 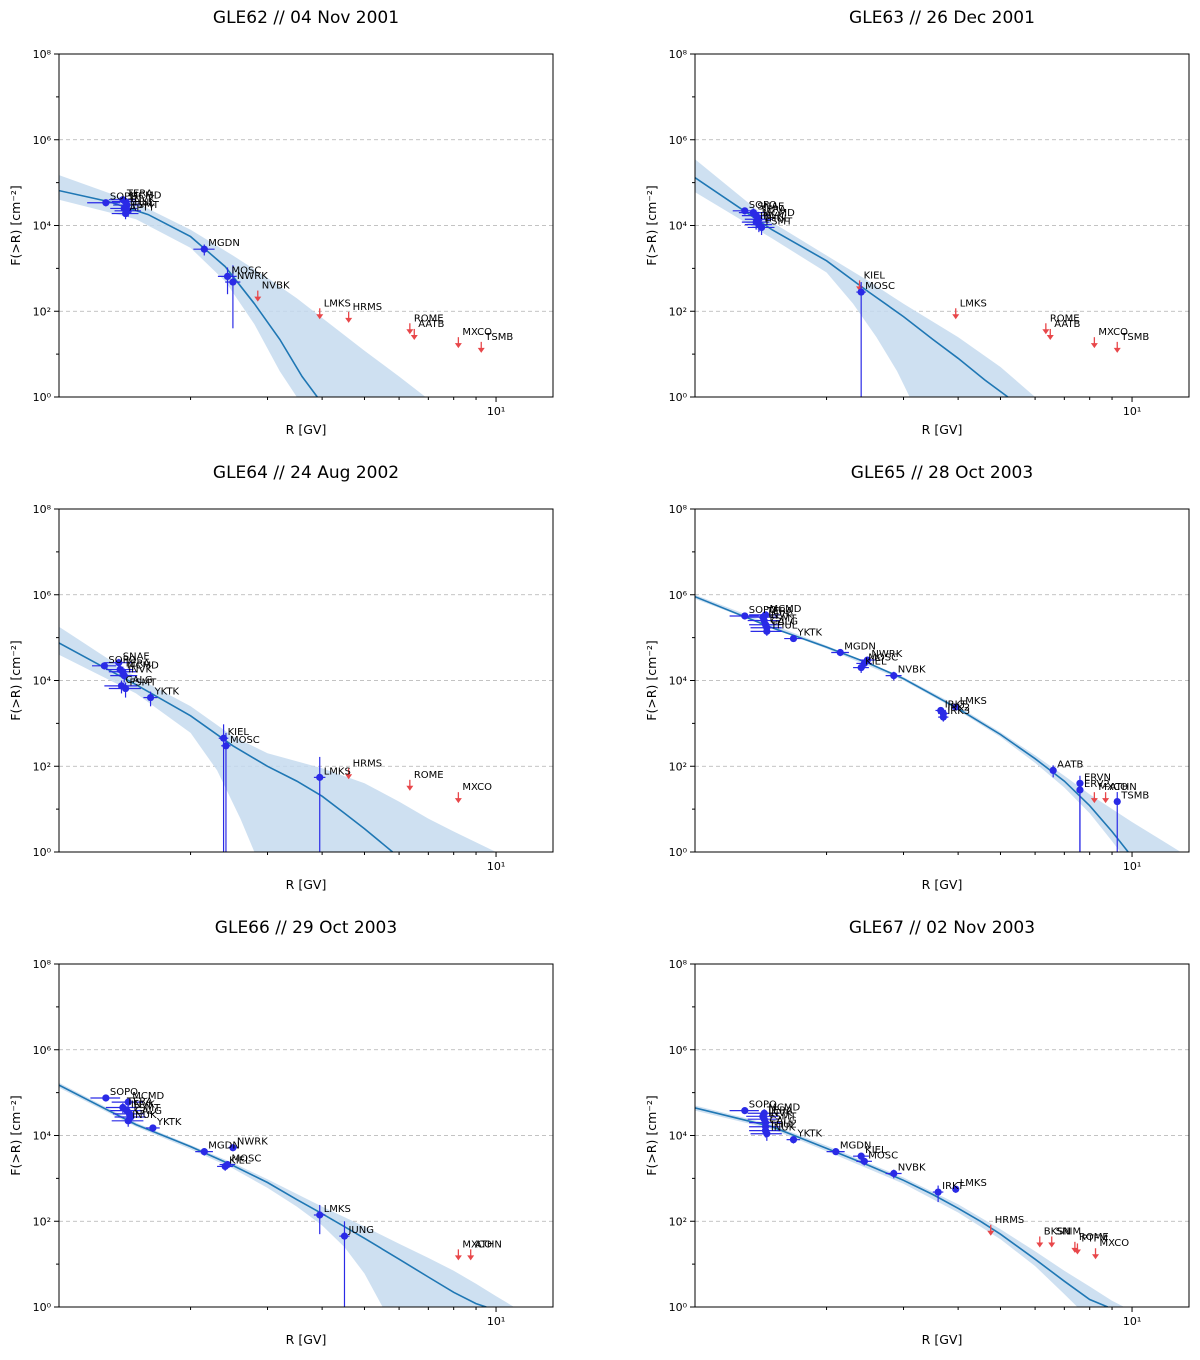 What do you see at coordinates (770, 207) in the screenshot?
I see `station-label: SNAE` at bounding box center [770, 207].